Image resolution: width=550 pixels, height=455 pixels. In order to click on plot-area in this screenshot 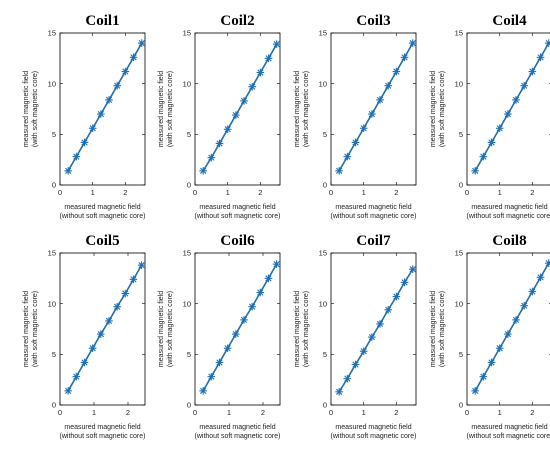, I will do `click(373, 329)`.